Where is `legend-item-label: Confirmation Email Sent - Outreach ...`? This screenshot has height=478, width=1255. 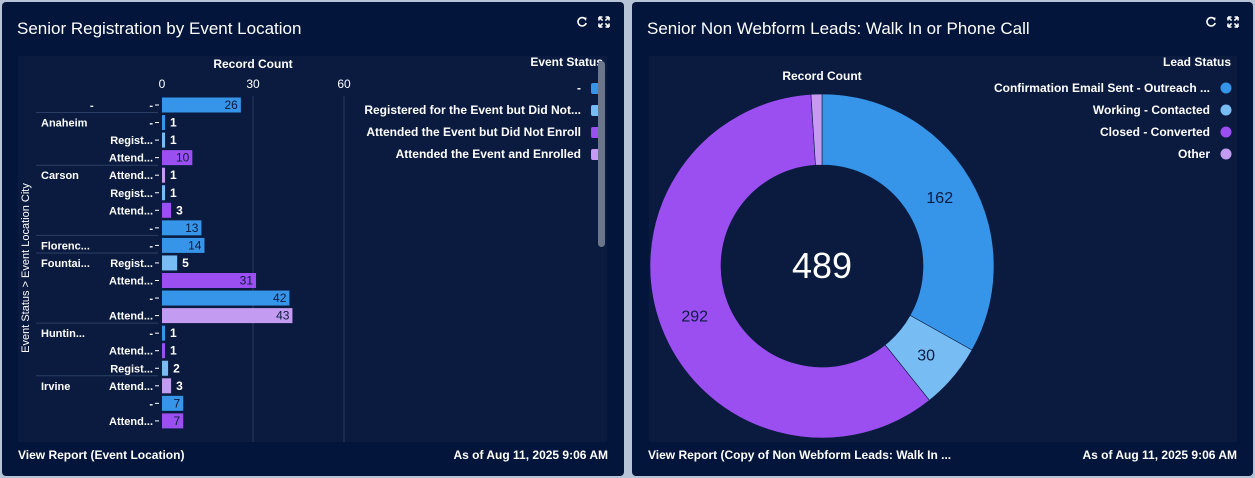
legend-item-label: Confirmation Email Sent - Outreach ... is located at coordinates (1102, 88).